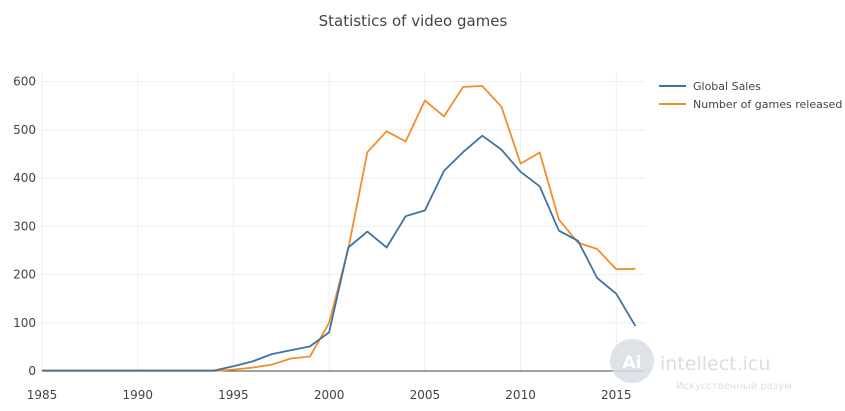 Image resolution: width=845 pixels, height=411 pixels. What do you see at coordinates (233, 395) in the screenshot?
I see `x-tick-label: 1995` at bounding box center [233, 395].